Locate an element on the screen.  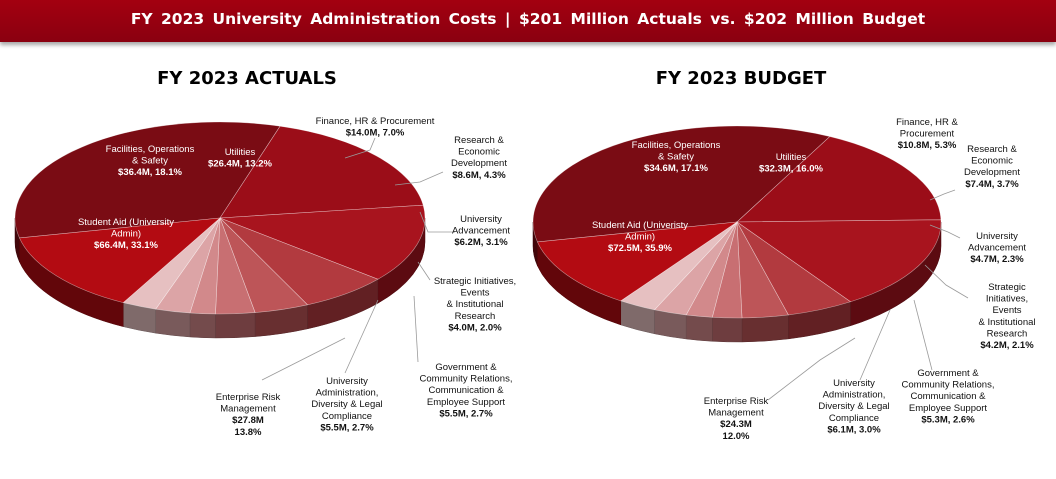
slice-label: Finance, HR & Procurement $14.0M, 7.0% is located at coordinates (375, 127).